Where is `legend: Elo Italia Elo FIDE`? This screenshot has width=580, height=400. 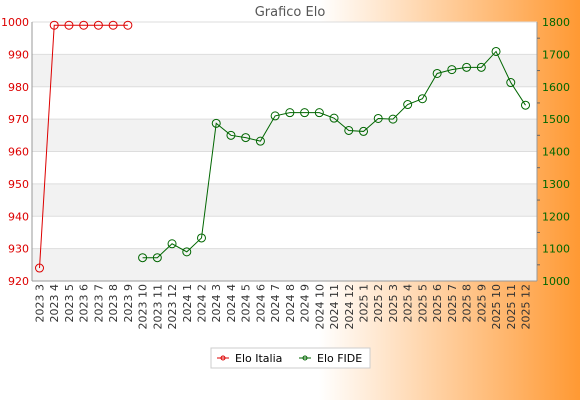 legend: Elo Italia Elo FIDE is located at coordinates (290, 358).